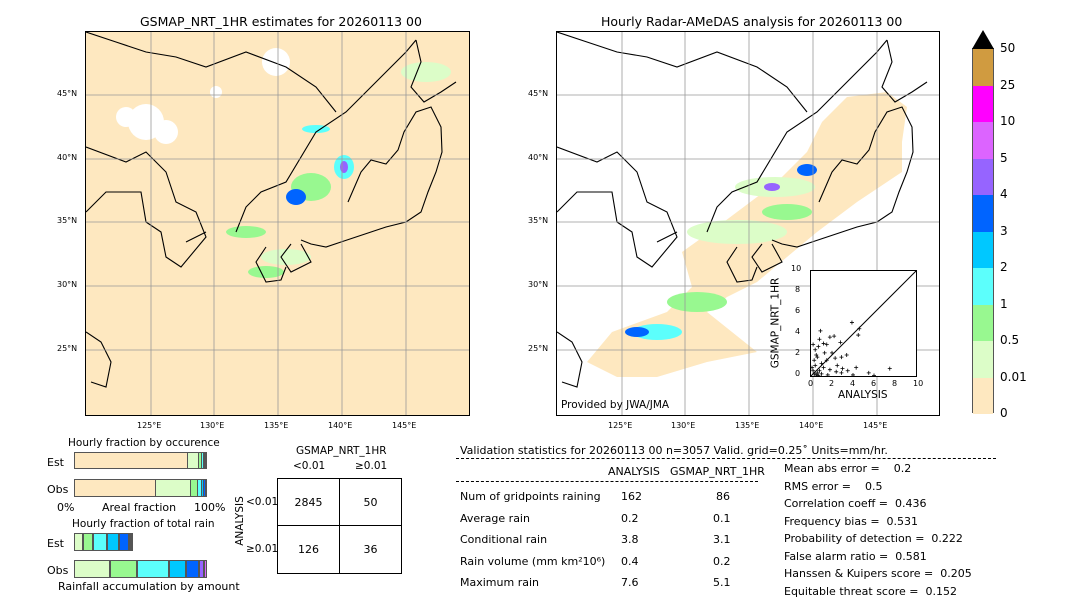 The width and height of the screenshot is (1080, 612). What do you see at coordinates (530, 496) in the screenshot?
I see `stats-row-label: Num of gridpoints raining` at bounding box center [530, 496].